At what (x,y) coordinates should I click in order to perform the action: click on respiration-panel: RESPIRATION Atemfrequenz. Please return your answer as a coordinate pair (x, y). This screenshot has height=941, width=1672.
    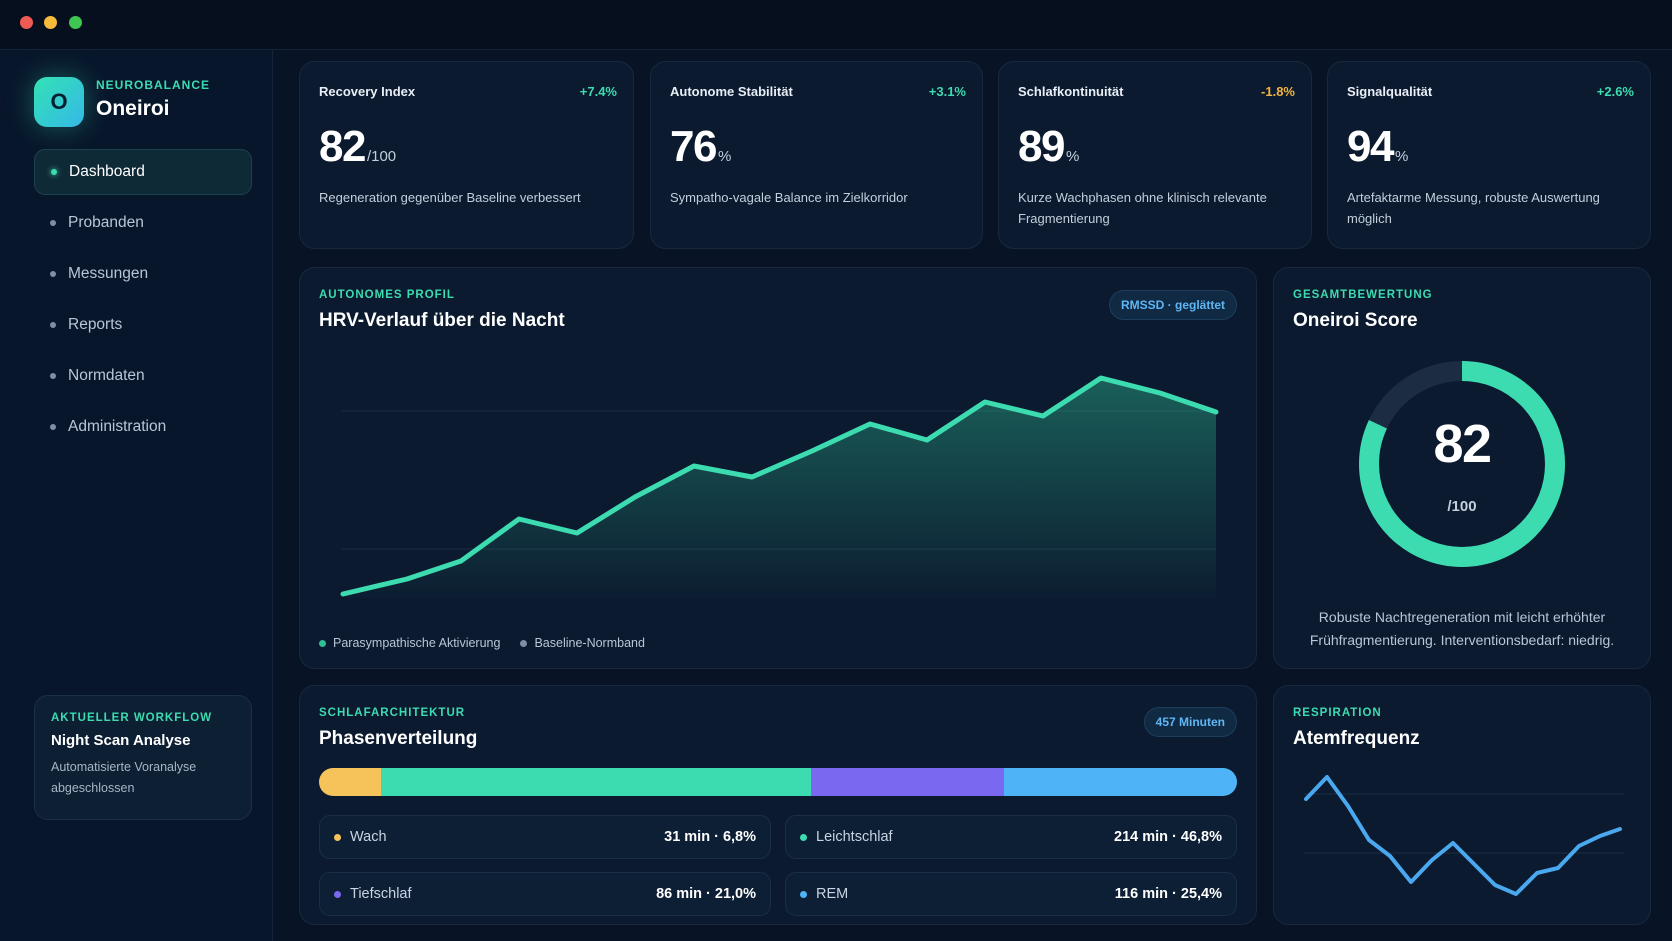
    Looking at the image, I should click on (1462, 805).